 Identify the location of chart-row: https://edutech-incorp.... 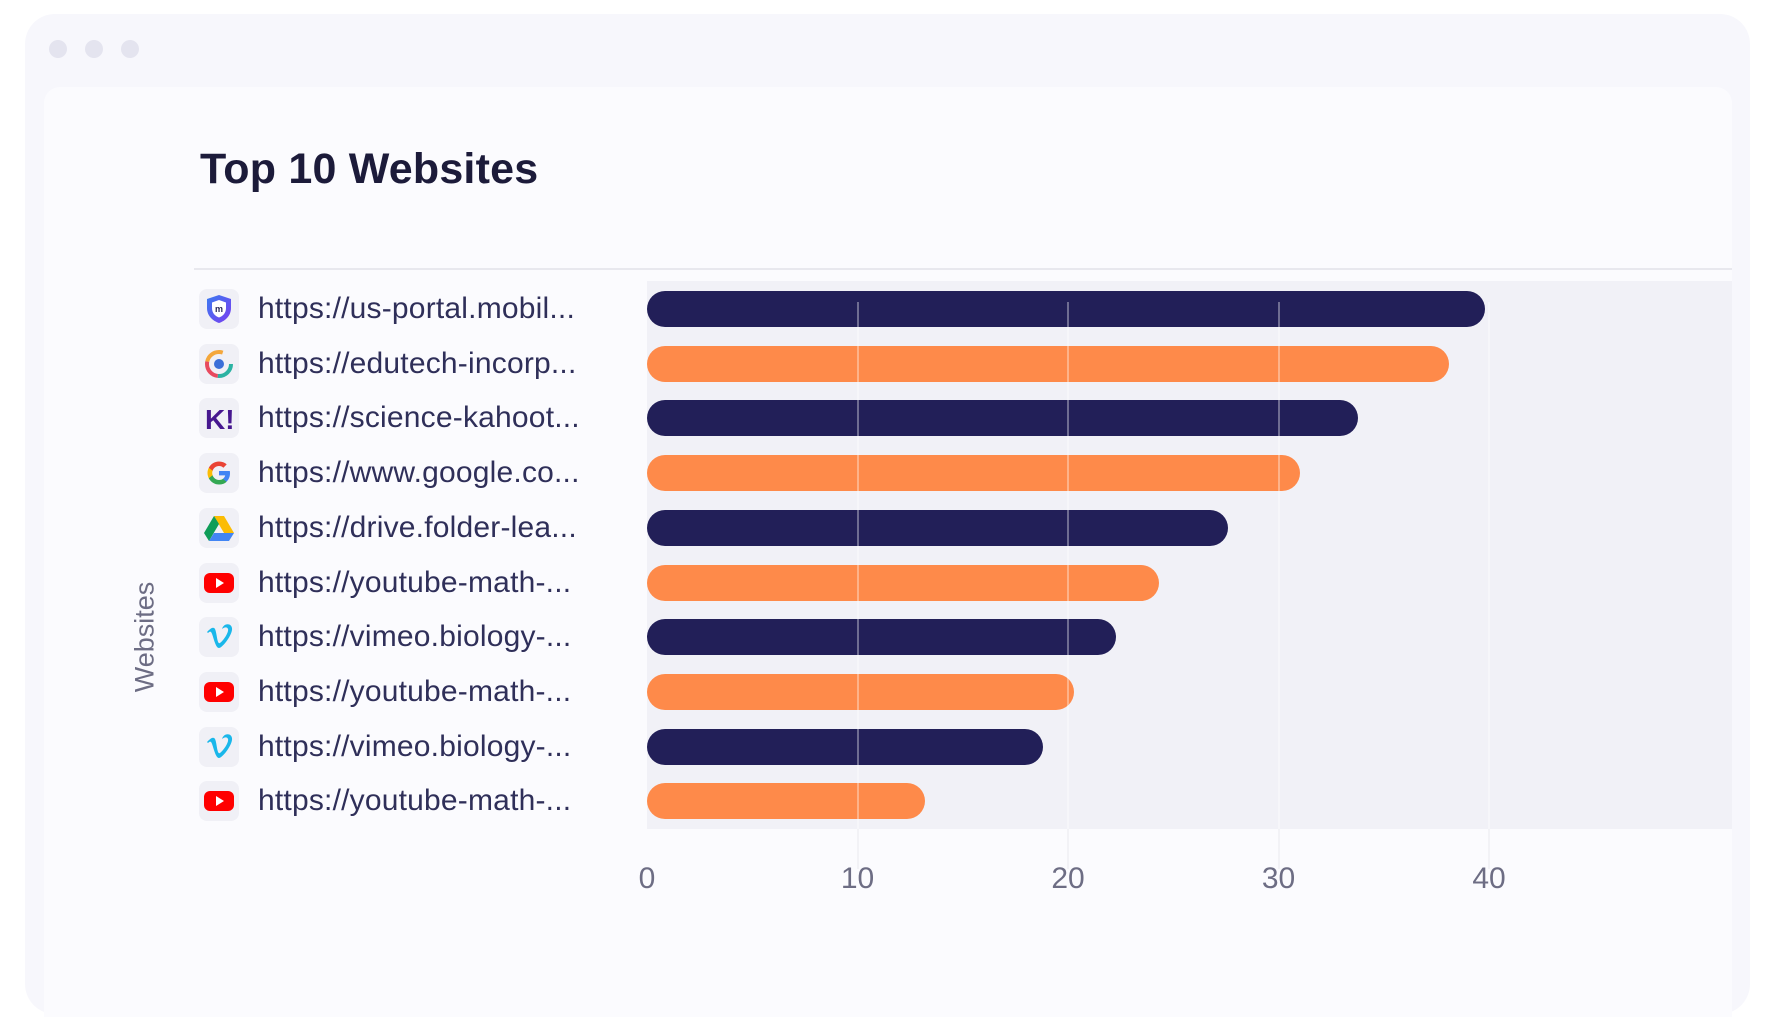
(888, 364).